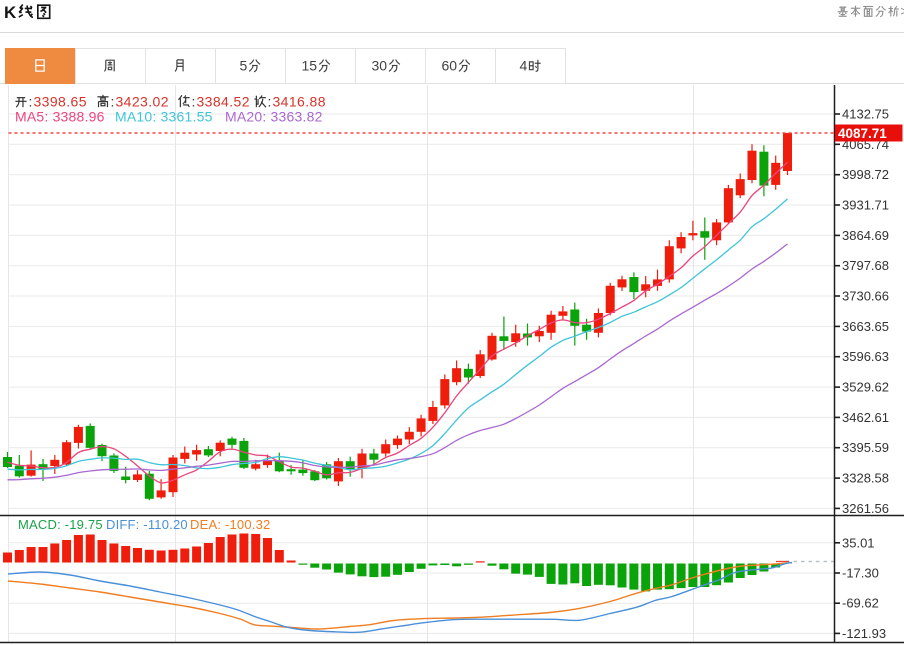  I want to click on svg-text: K, so click(10, 12).